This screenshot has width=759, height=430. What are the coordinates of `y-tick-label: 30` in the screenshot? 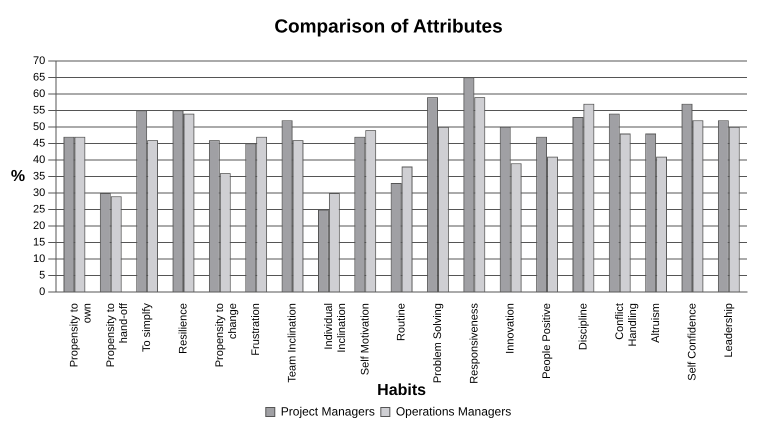 It's located at (39, 192).